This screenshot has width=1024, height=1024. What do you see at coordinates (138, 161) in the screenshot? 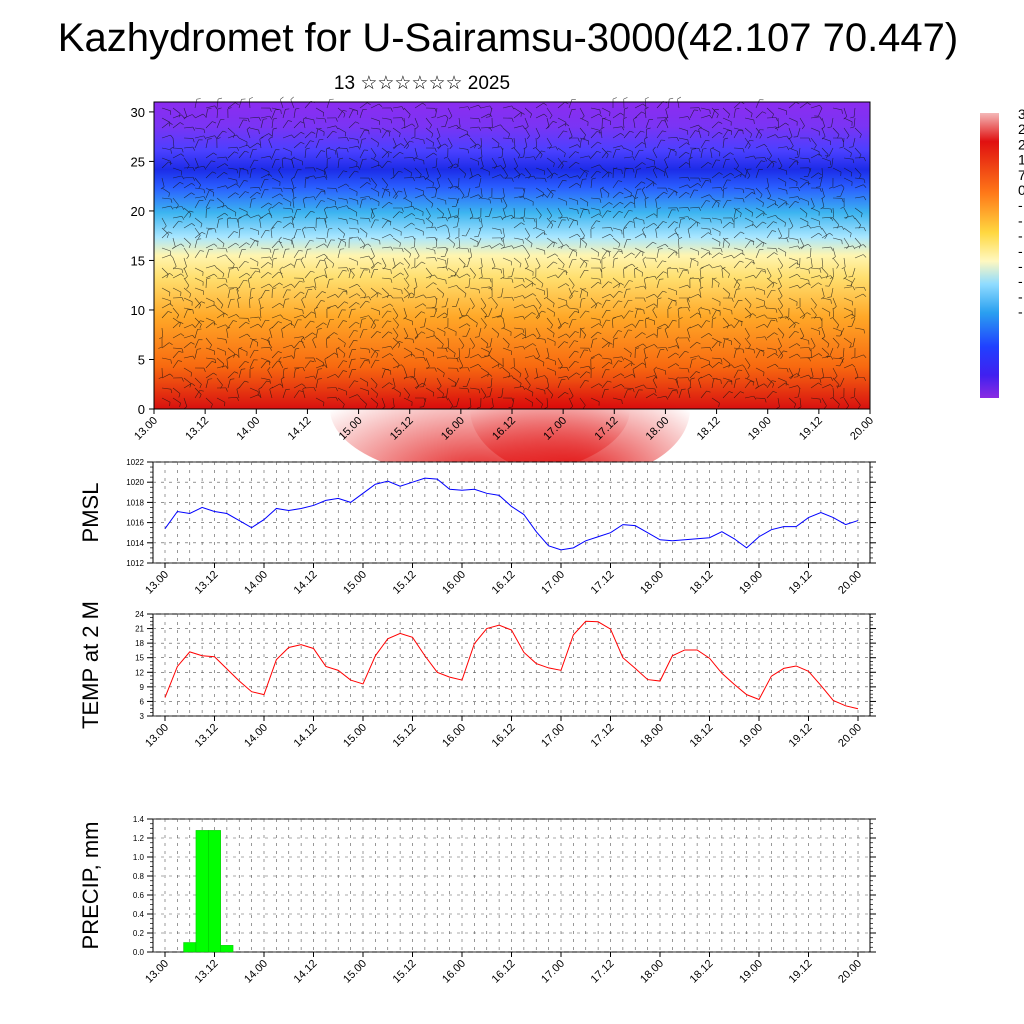
I see `y-tick-label: 25` at bounding box center [138, 161].